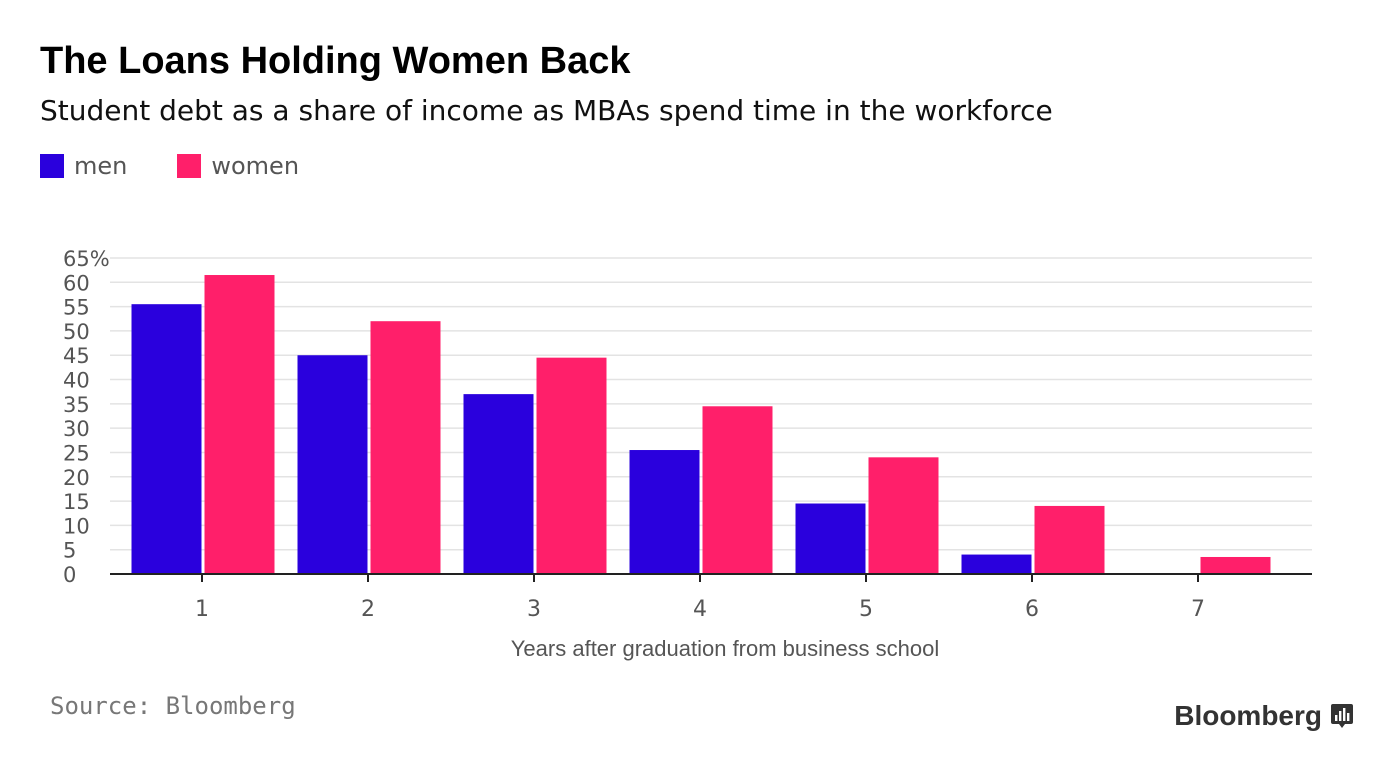 The height and width of the screenshot is (783, 1400). What do you see at coordinates (76, 332) in the screenshot?
I see `y-tick-label: 50` at bounding box center [76, 332].